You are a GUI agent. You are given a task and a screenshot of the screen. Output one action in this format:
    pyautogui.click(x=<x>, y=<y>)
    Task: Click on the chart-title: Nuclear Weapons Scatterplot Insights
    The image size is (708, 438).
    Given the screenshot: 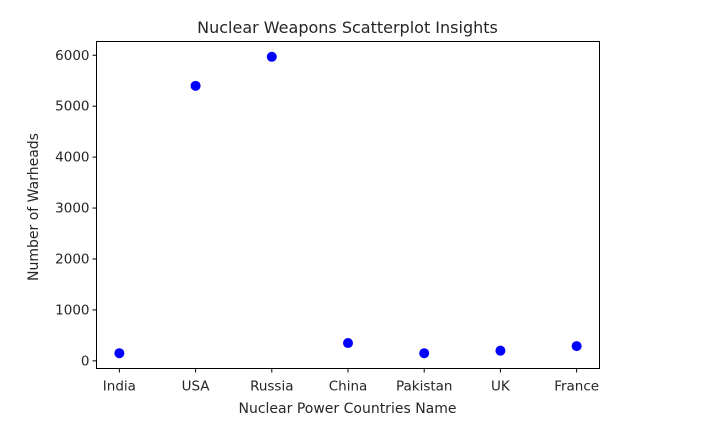 What is the action you would take?
    pyautogui.click(x=347, y=27)
    